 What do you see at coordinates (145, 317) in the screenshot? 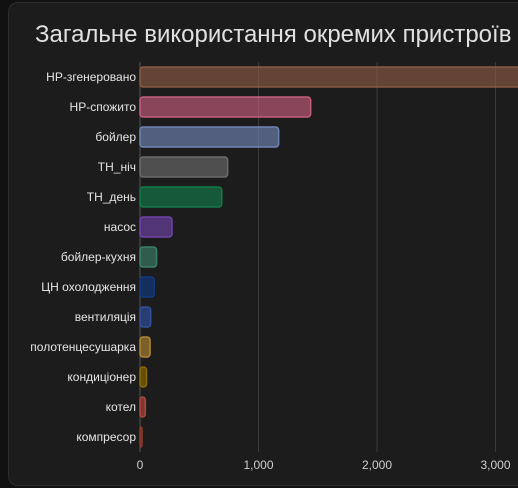
I see `bar-вентиляція` at bounding box center [145, 317].